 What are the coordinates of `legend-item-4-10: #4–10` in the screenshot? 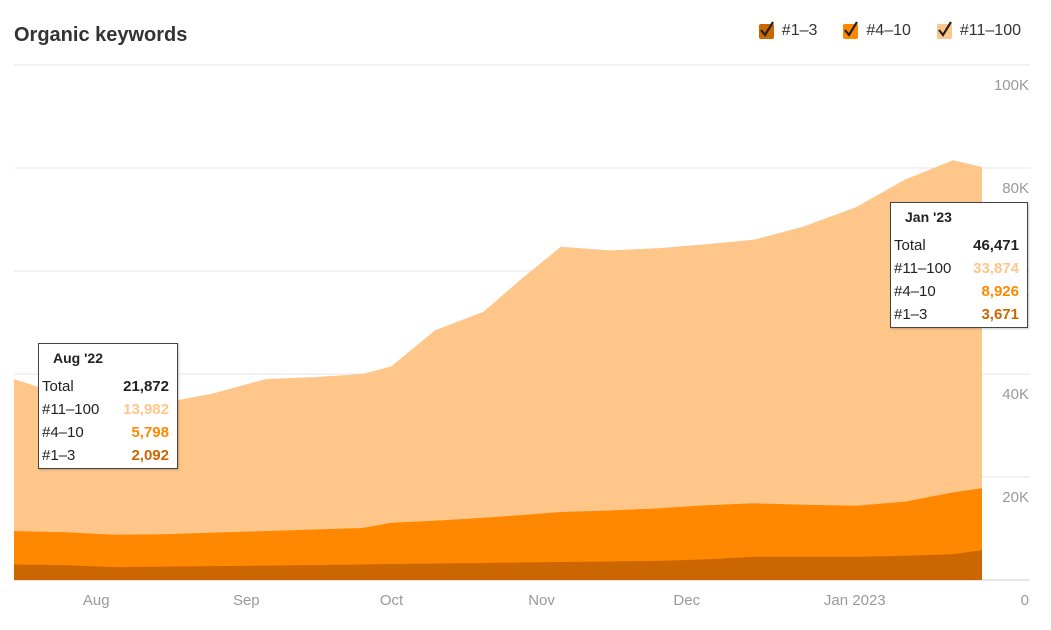 It's located at (877, 30).